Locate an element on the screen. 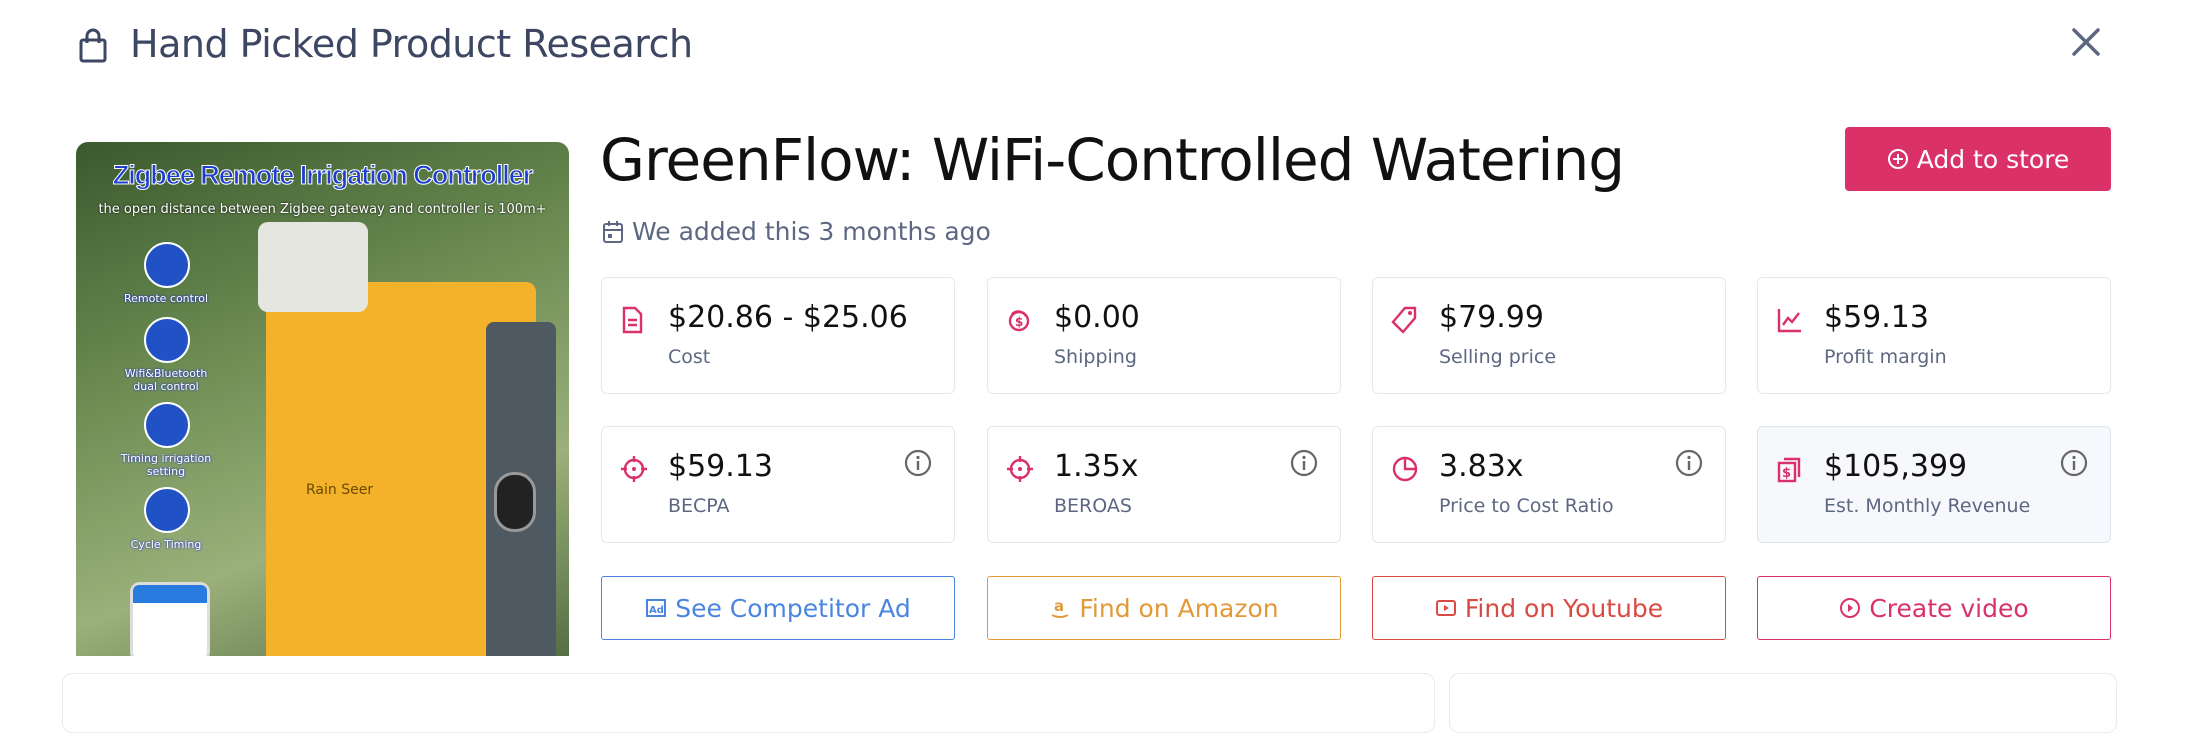  plus-circle-icon is located at coordinates (1897, 159).